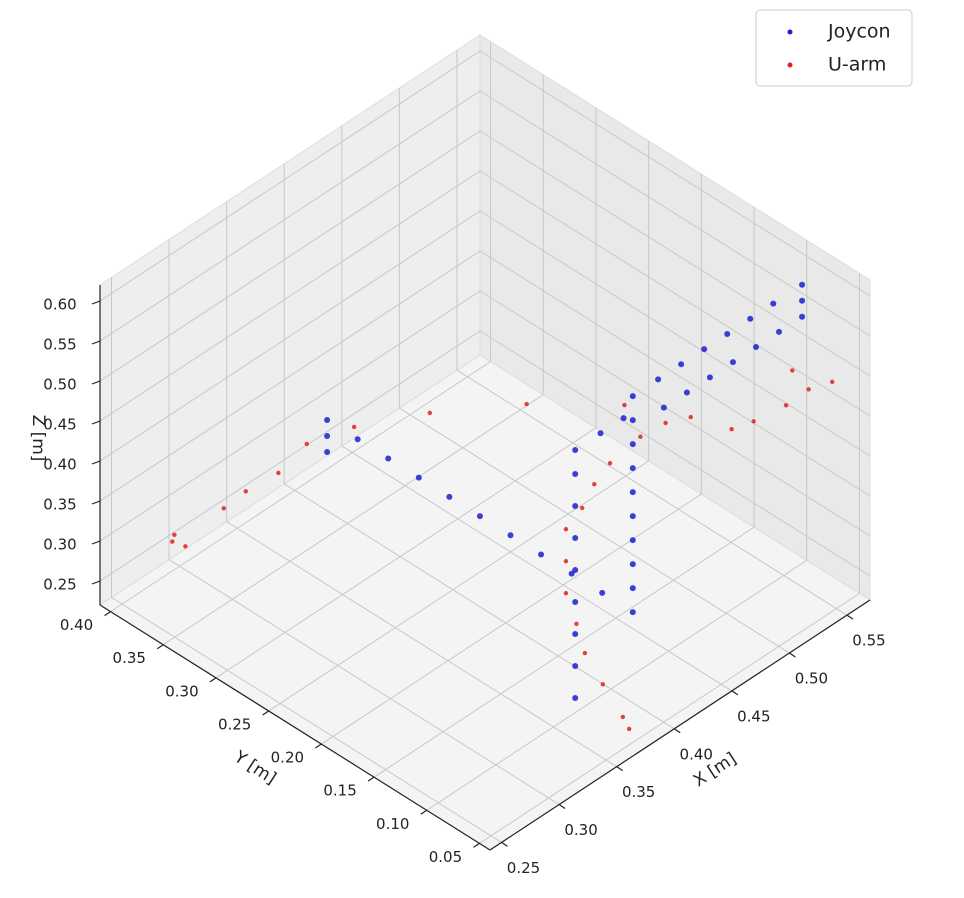  I want to click on x-tick-label: 0.35, so click(638, 792).